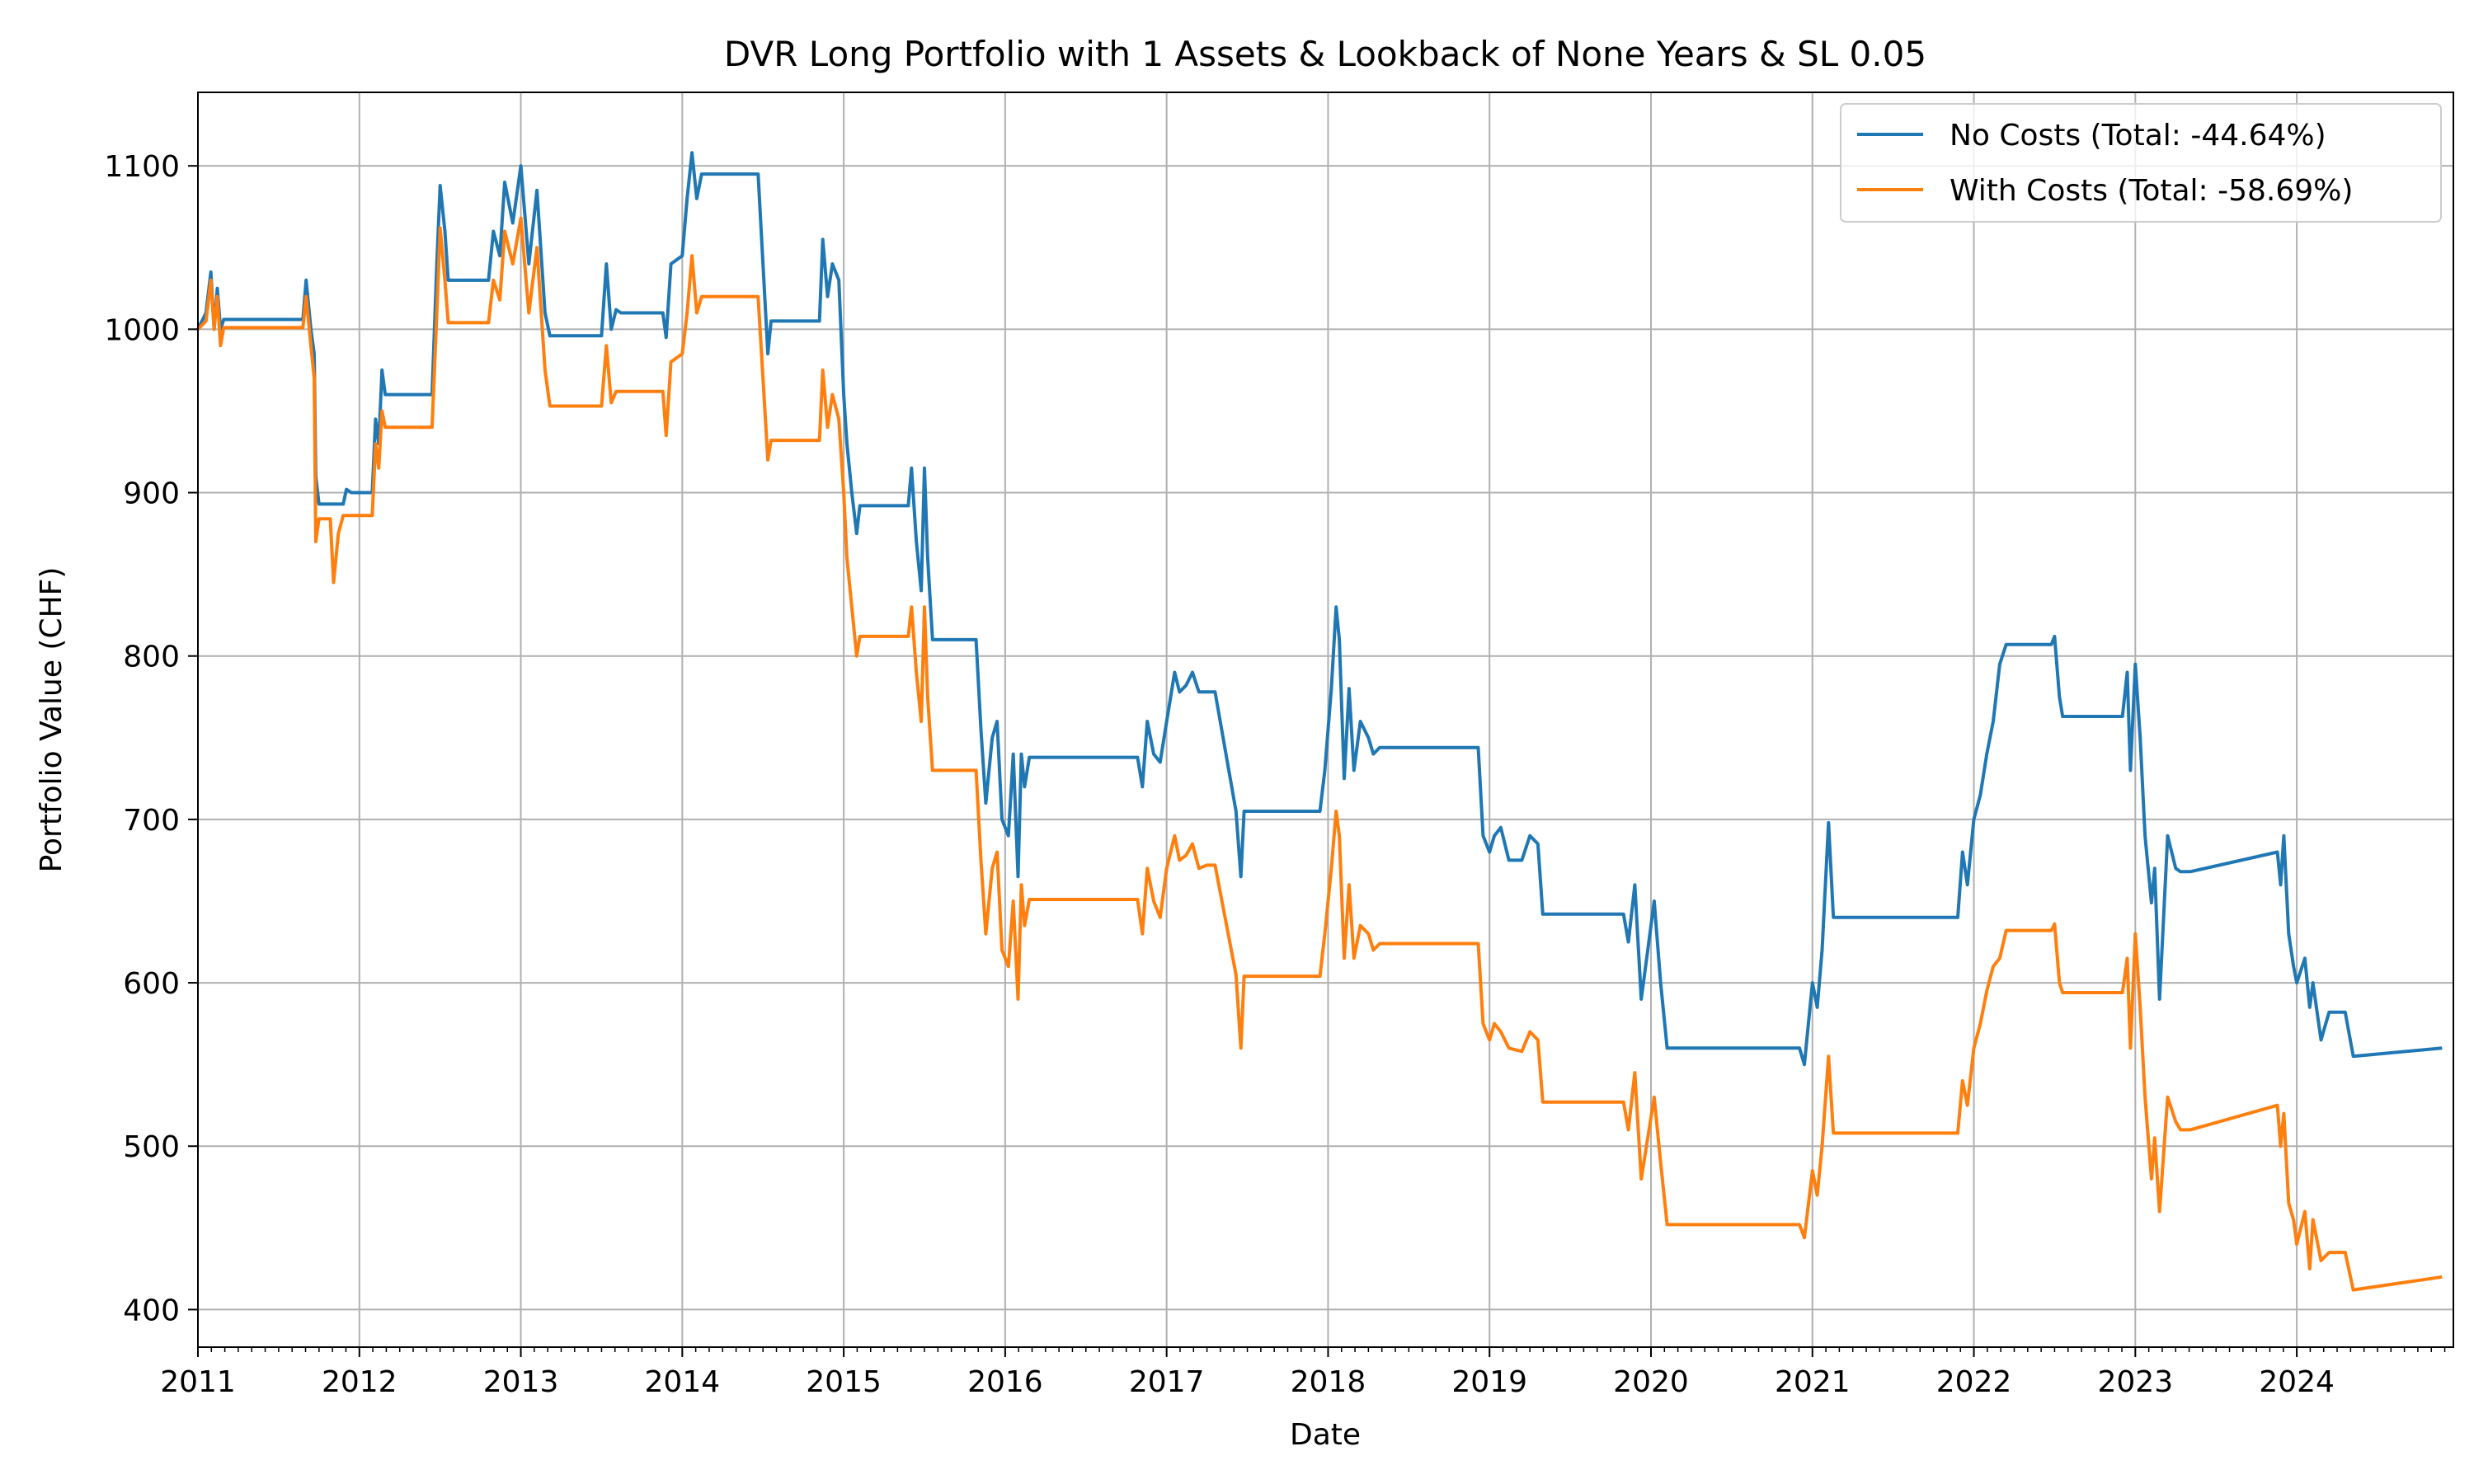 Image resolution: width=2474 pixels, height=1484 pixels. Describe the element at coordinates (142, 167) in the screenshot. I see `y-tick-label: 1100` at that location.